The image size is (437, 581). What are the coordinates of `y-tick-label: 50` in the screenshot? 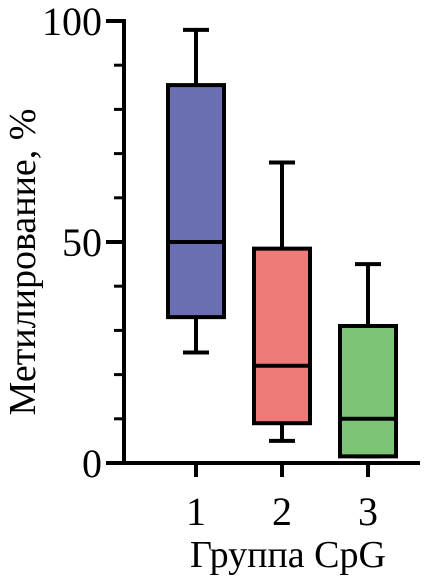 It's located at (82, 242).